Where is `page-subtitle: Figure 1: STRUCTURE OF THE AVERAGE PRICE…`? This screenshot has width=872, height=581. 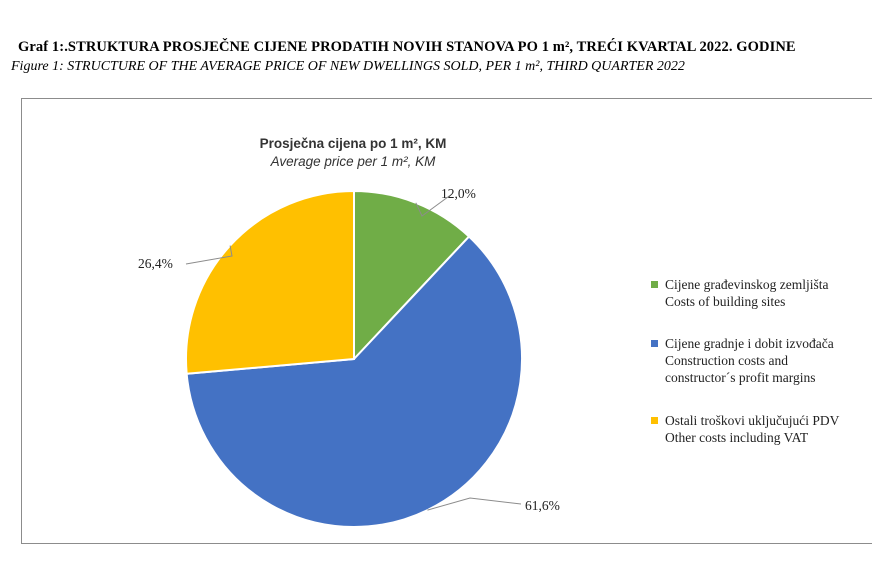
page-subtitle: Figure 1: STRUCTURE OF THE AVERAGE PRICE… is located at coordinates (348, 66).